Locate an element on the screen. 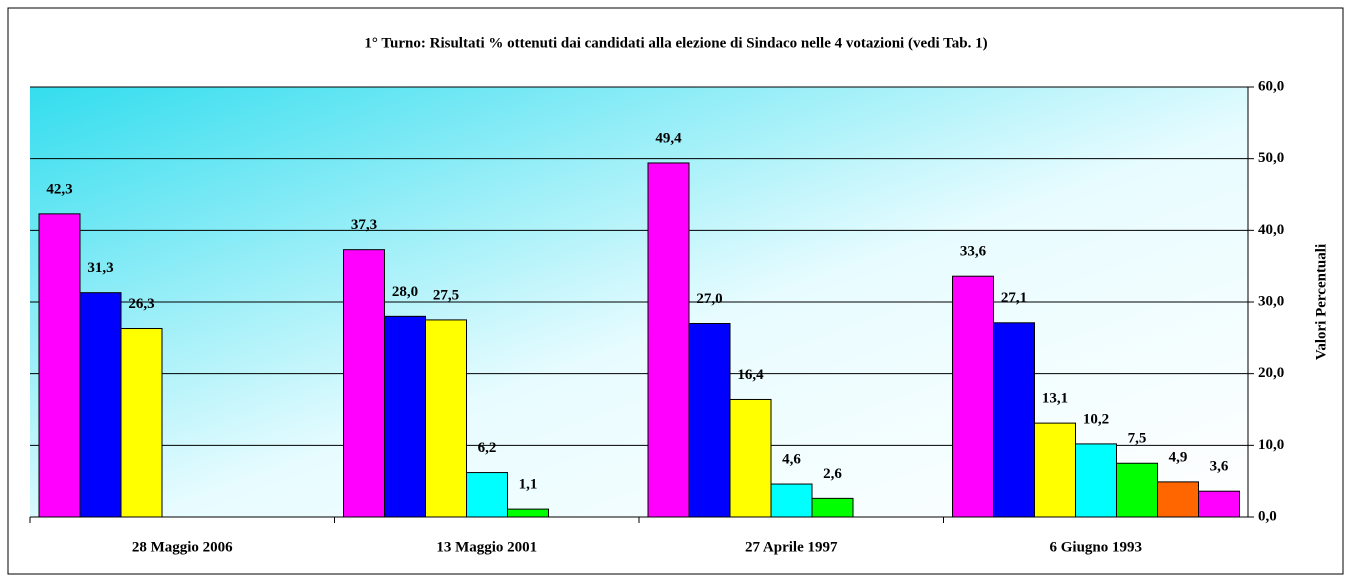  value-label: 27,5 is located at coordinates (446, 295).